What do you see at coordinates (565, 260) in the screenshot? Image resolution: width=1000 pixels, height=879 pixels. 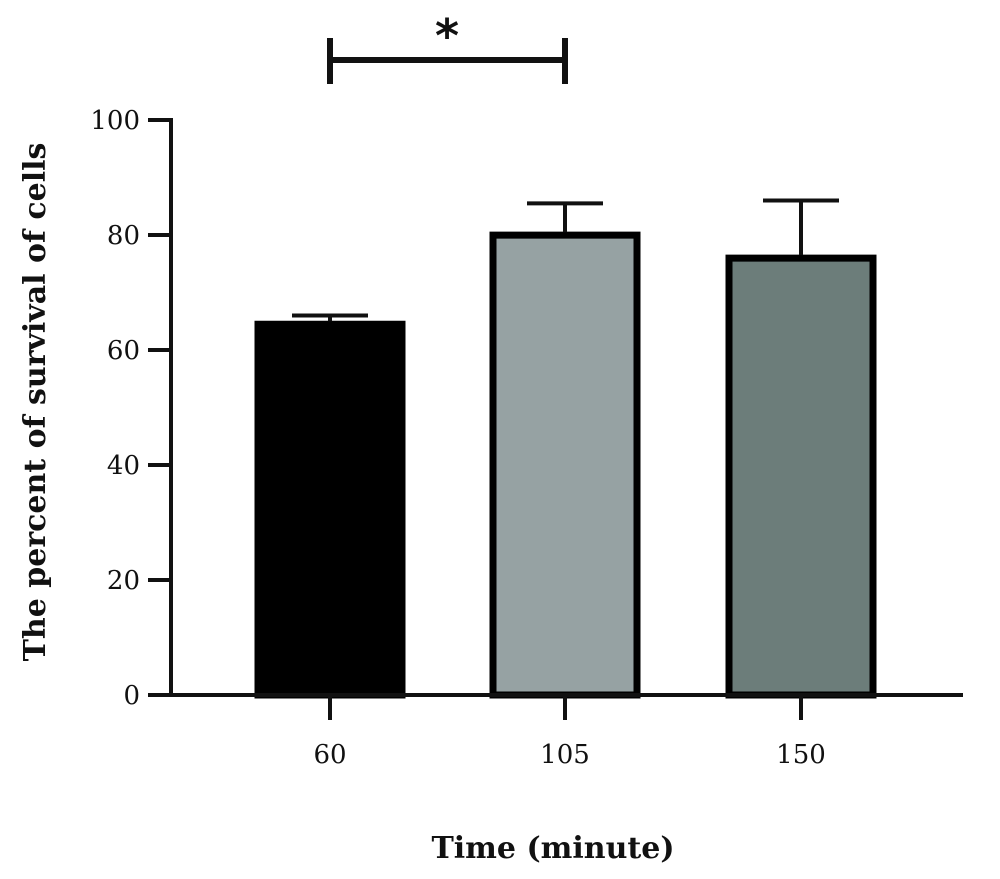 I see `error-bars` at bounding box center [565, 260].